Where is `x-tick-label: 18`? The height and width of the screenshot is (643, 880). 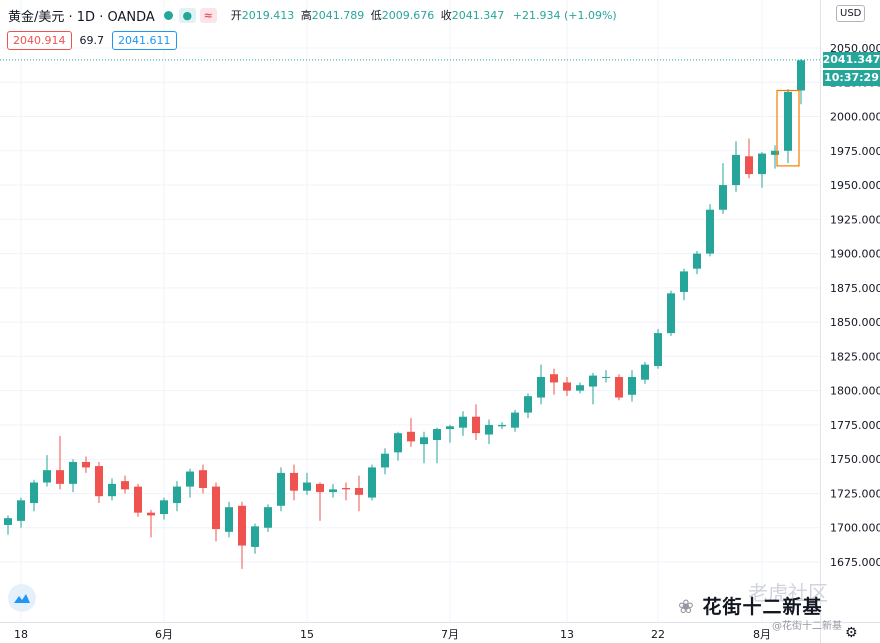 x-tick-label: 18 is located at coordinates (21, 634).